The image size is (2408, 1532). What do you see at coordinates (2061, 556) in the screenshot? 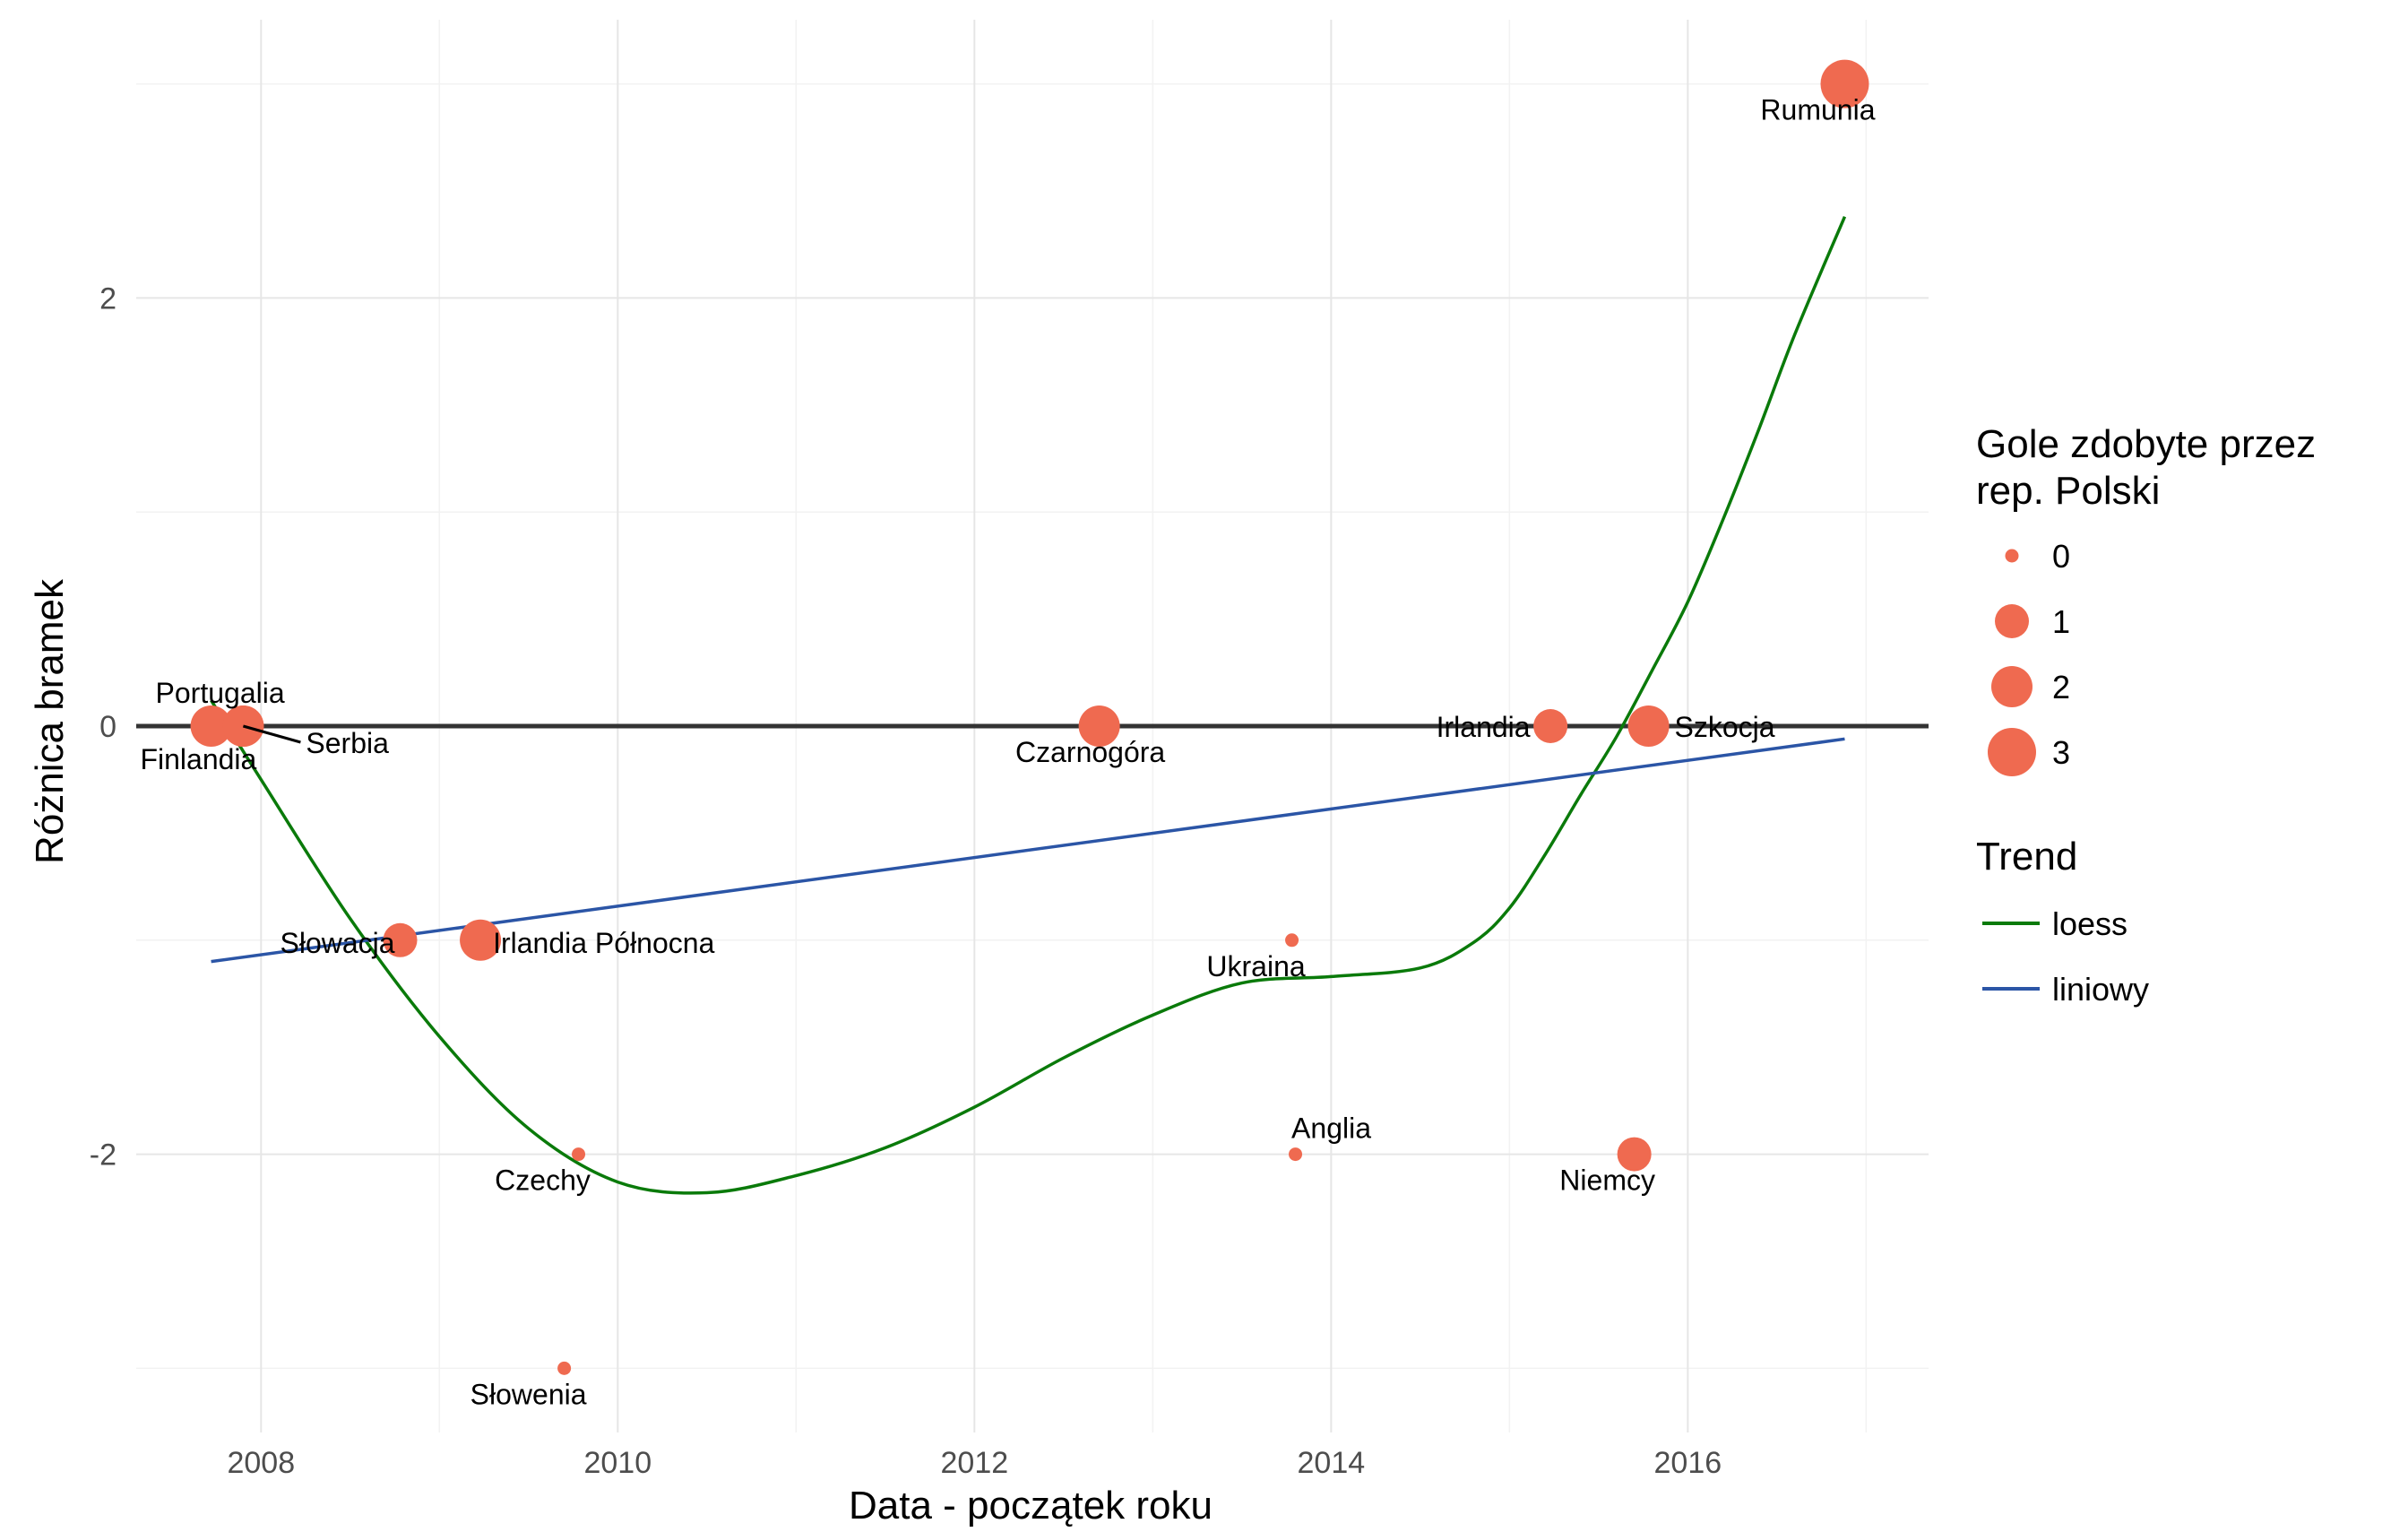
I see `legend-size-label: 0` at bounding box center [2061, 556].